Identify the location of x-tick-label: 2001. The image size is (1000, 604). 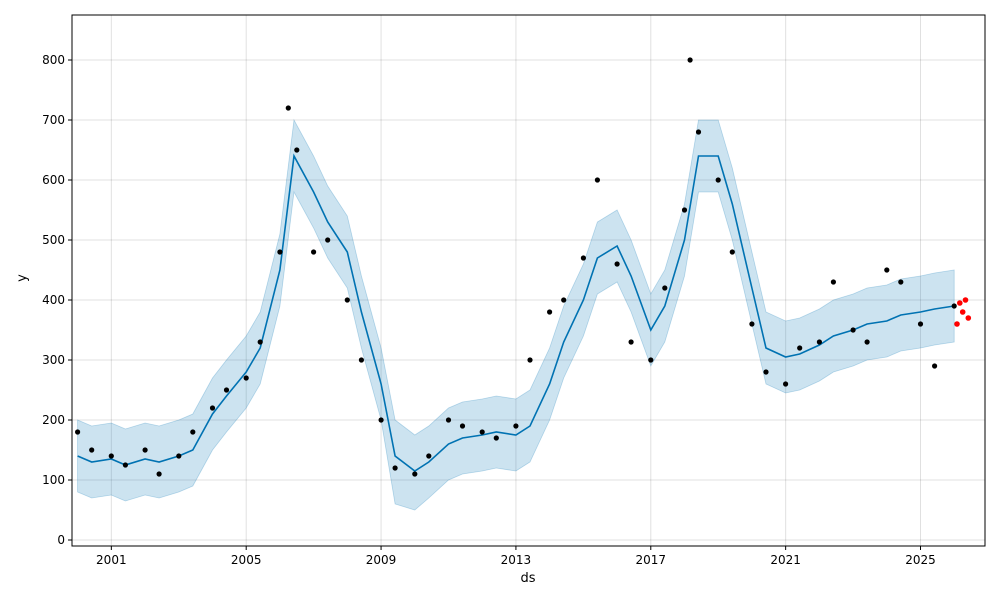
(111, 560).